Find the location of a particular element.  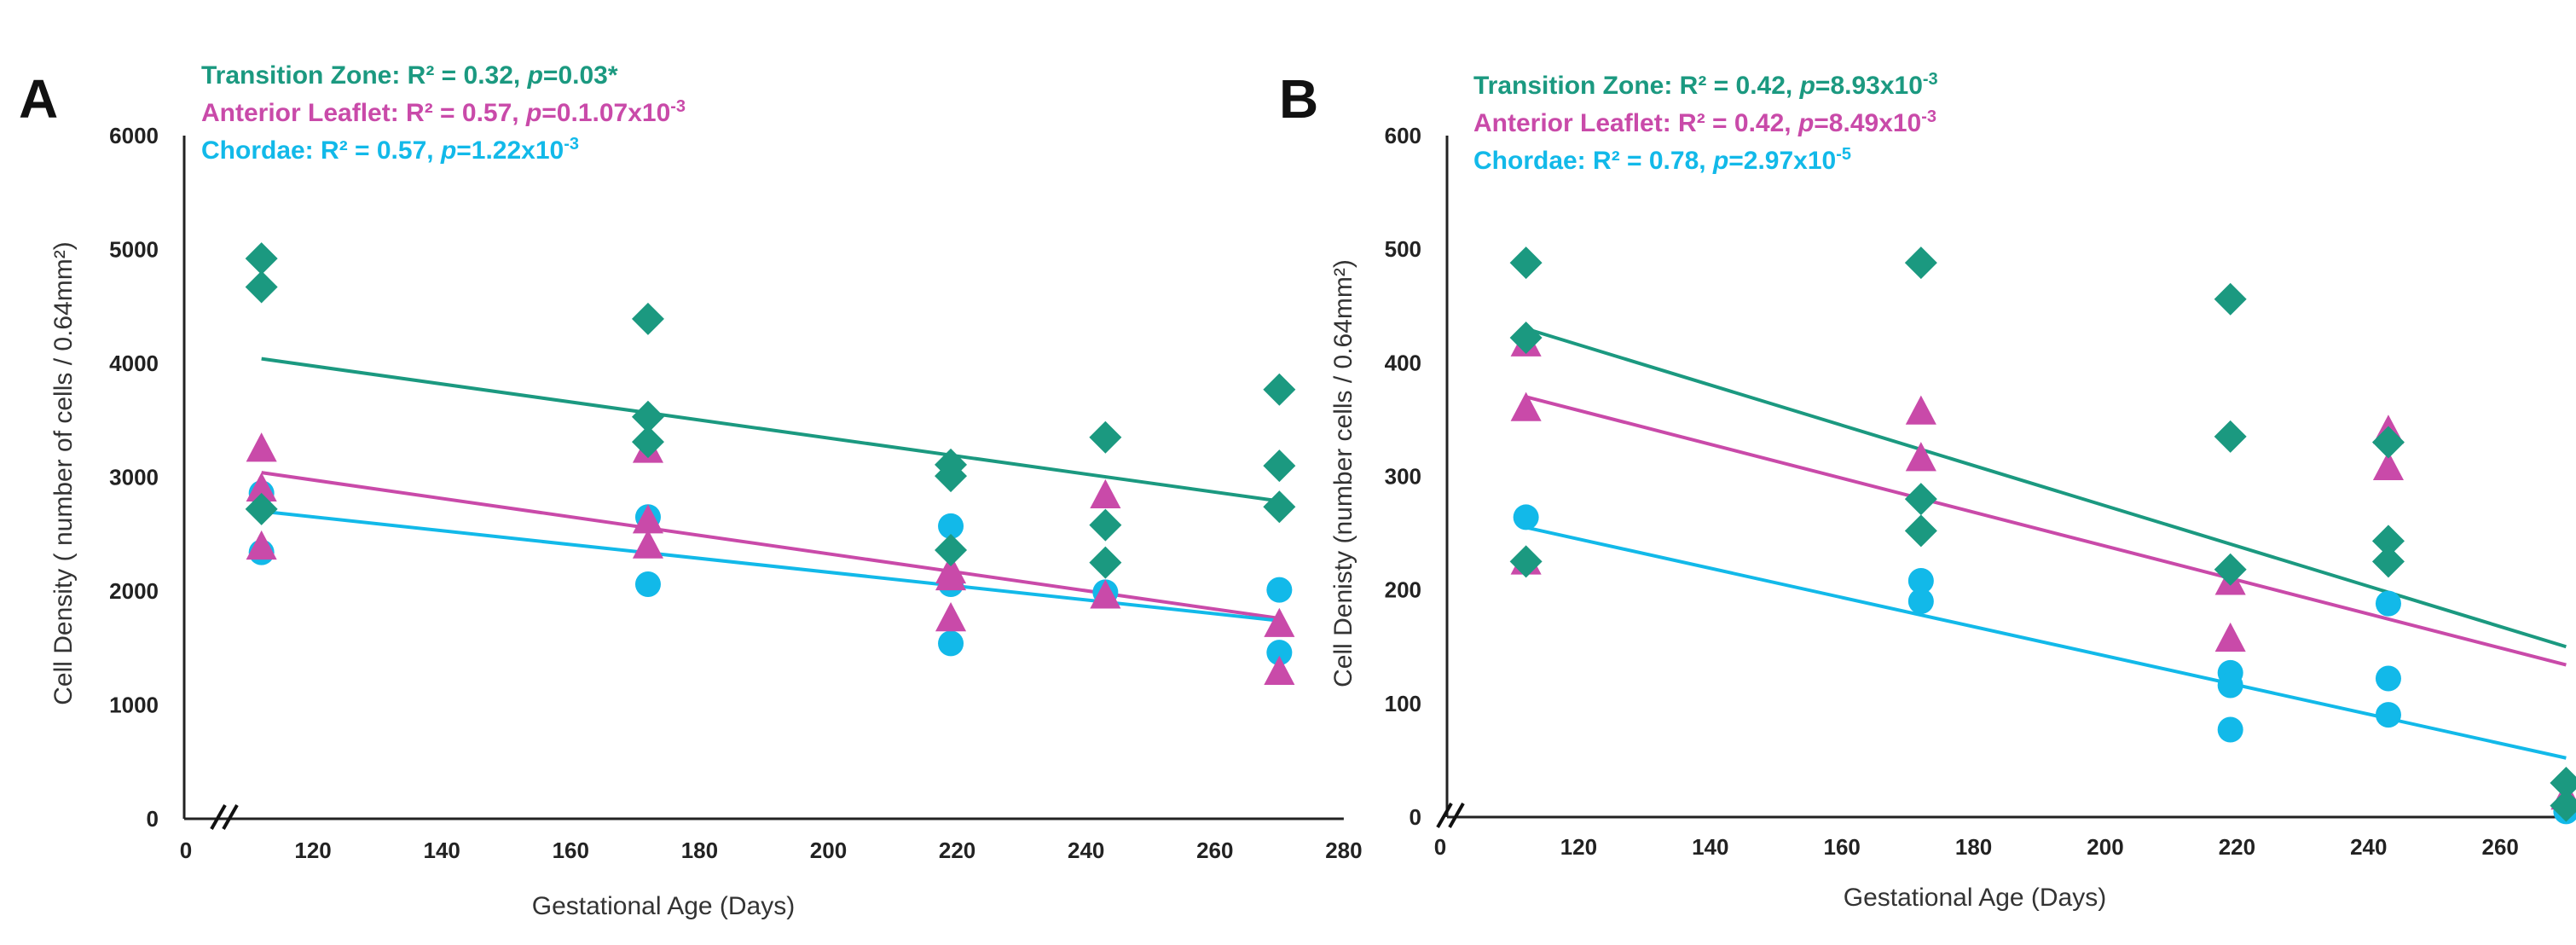

legend-entry-transition-zone: Transition Zone: R² = 0.32, p=0.03* is located at coordinates (410, 75).